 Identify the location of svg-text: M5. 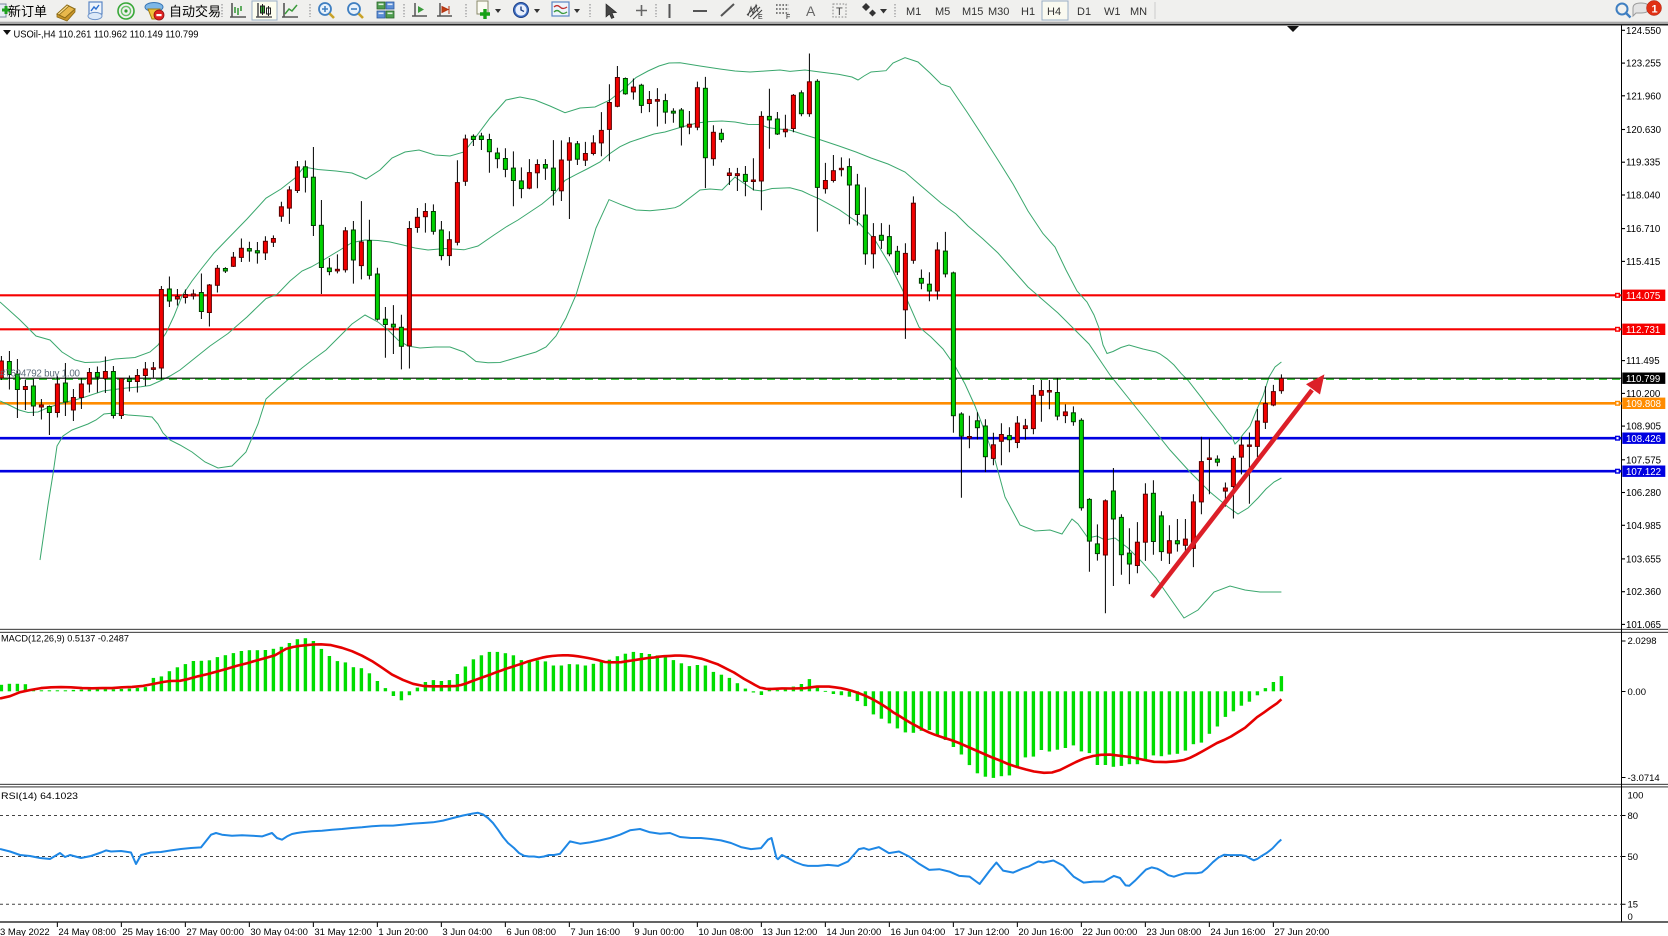
(942, 12).